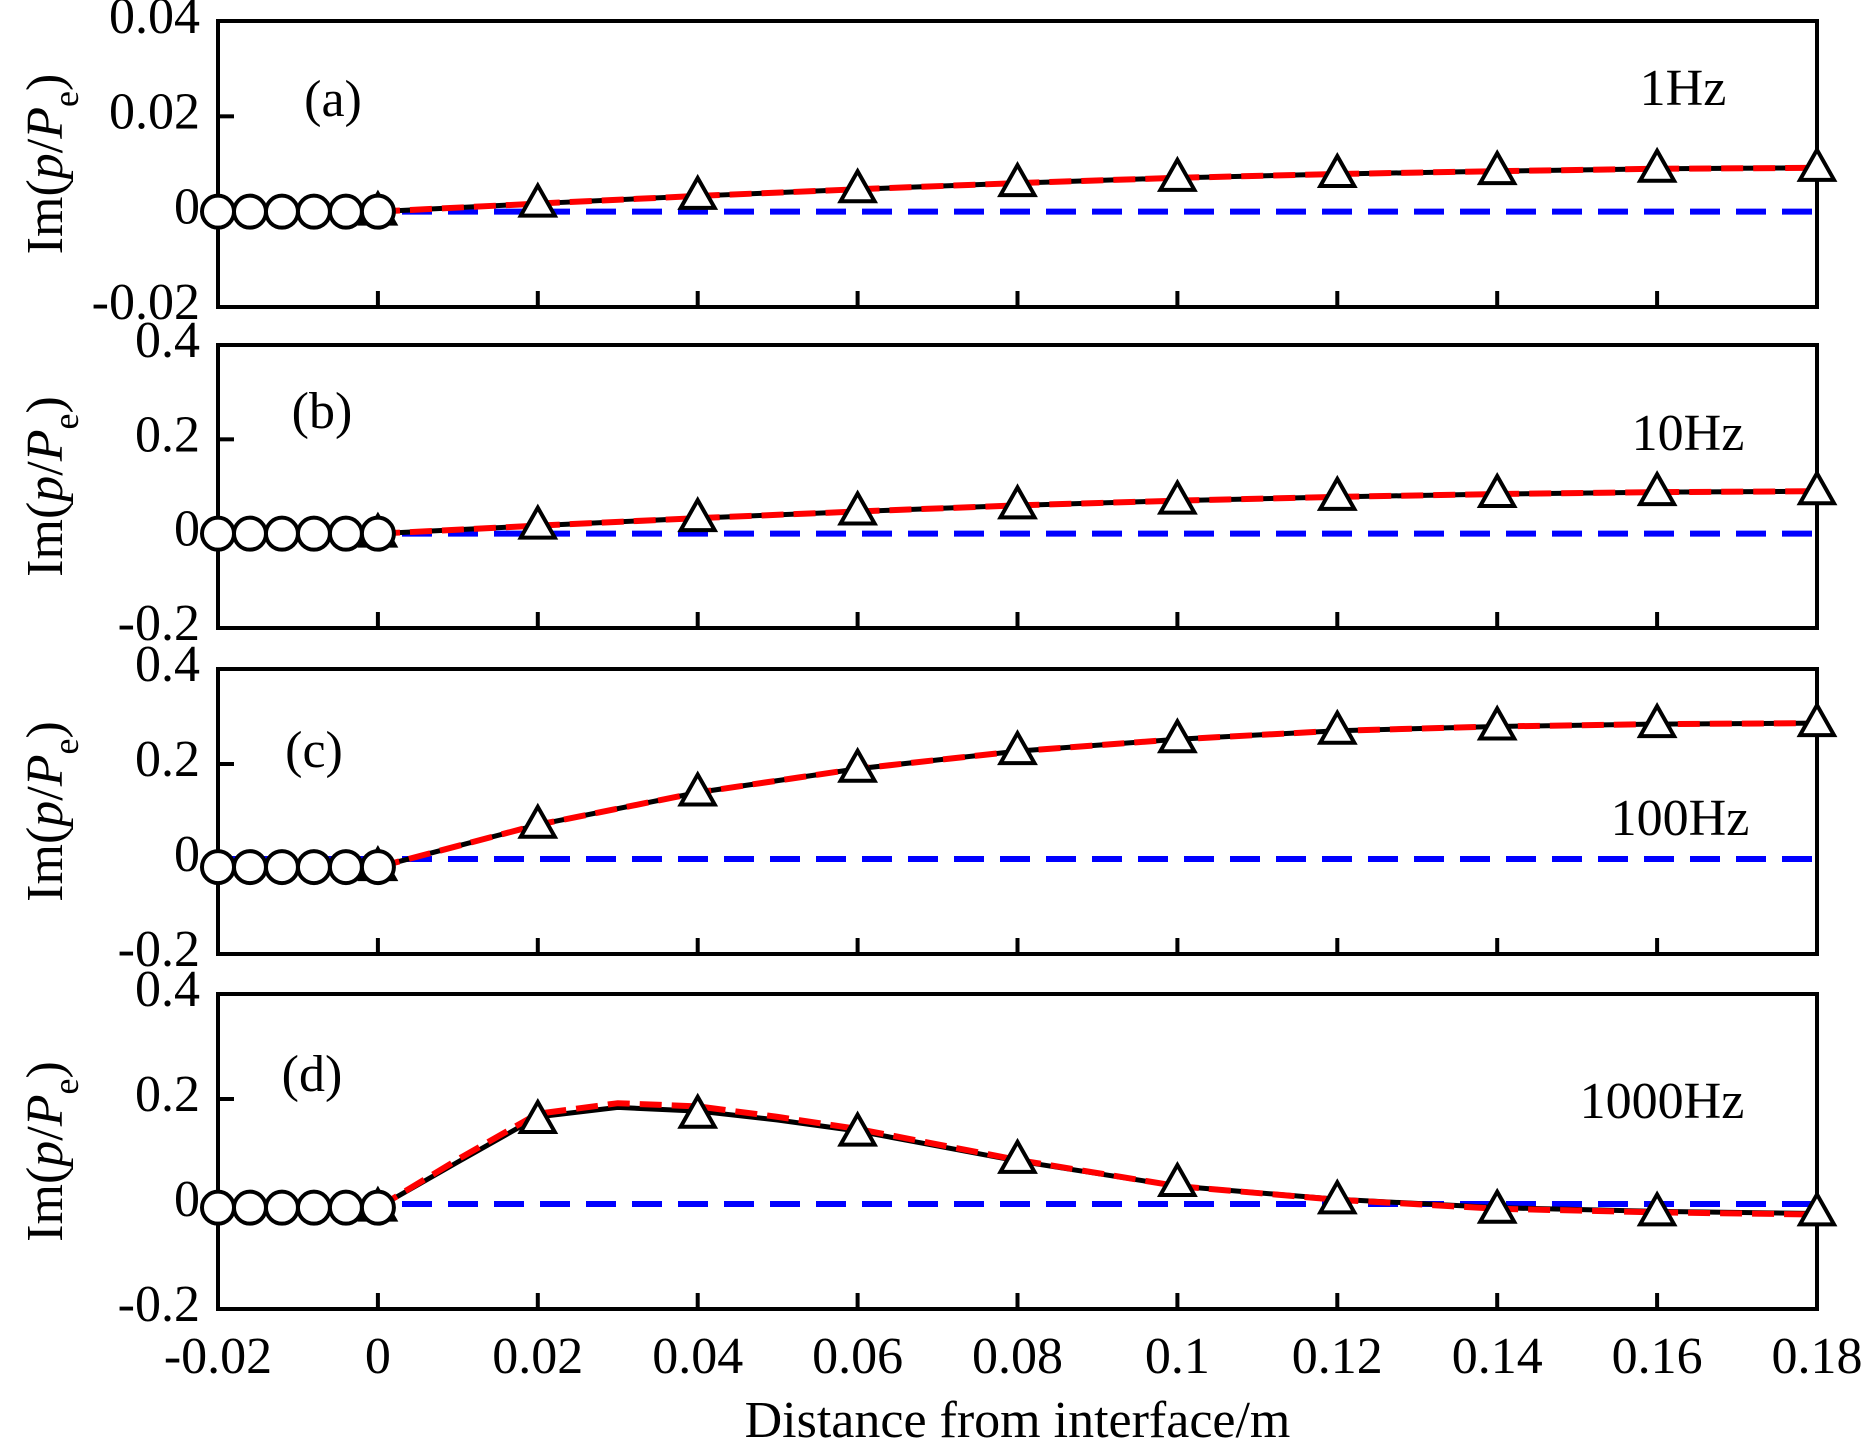 This screenshot has width=1866, height=1451. What do you see at coordinates (537, 1356) in the screenshot?
I see `x-tick-label: 0.02` at bounding box center [537, 1356].